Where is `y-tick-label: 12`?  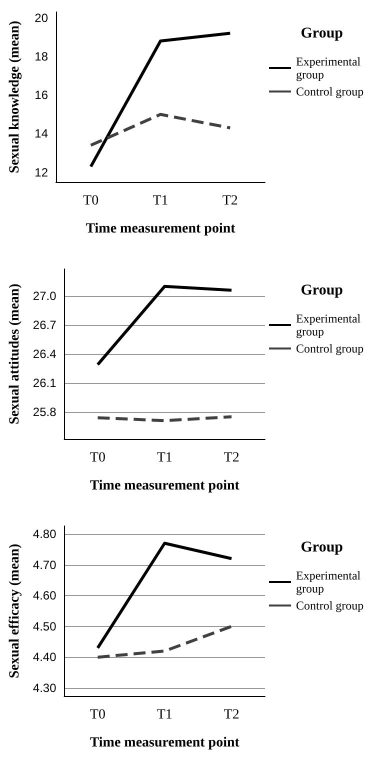
y-tick-label: 12 is located at coordinates (41, 172).